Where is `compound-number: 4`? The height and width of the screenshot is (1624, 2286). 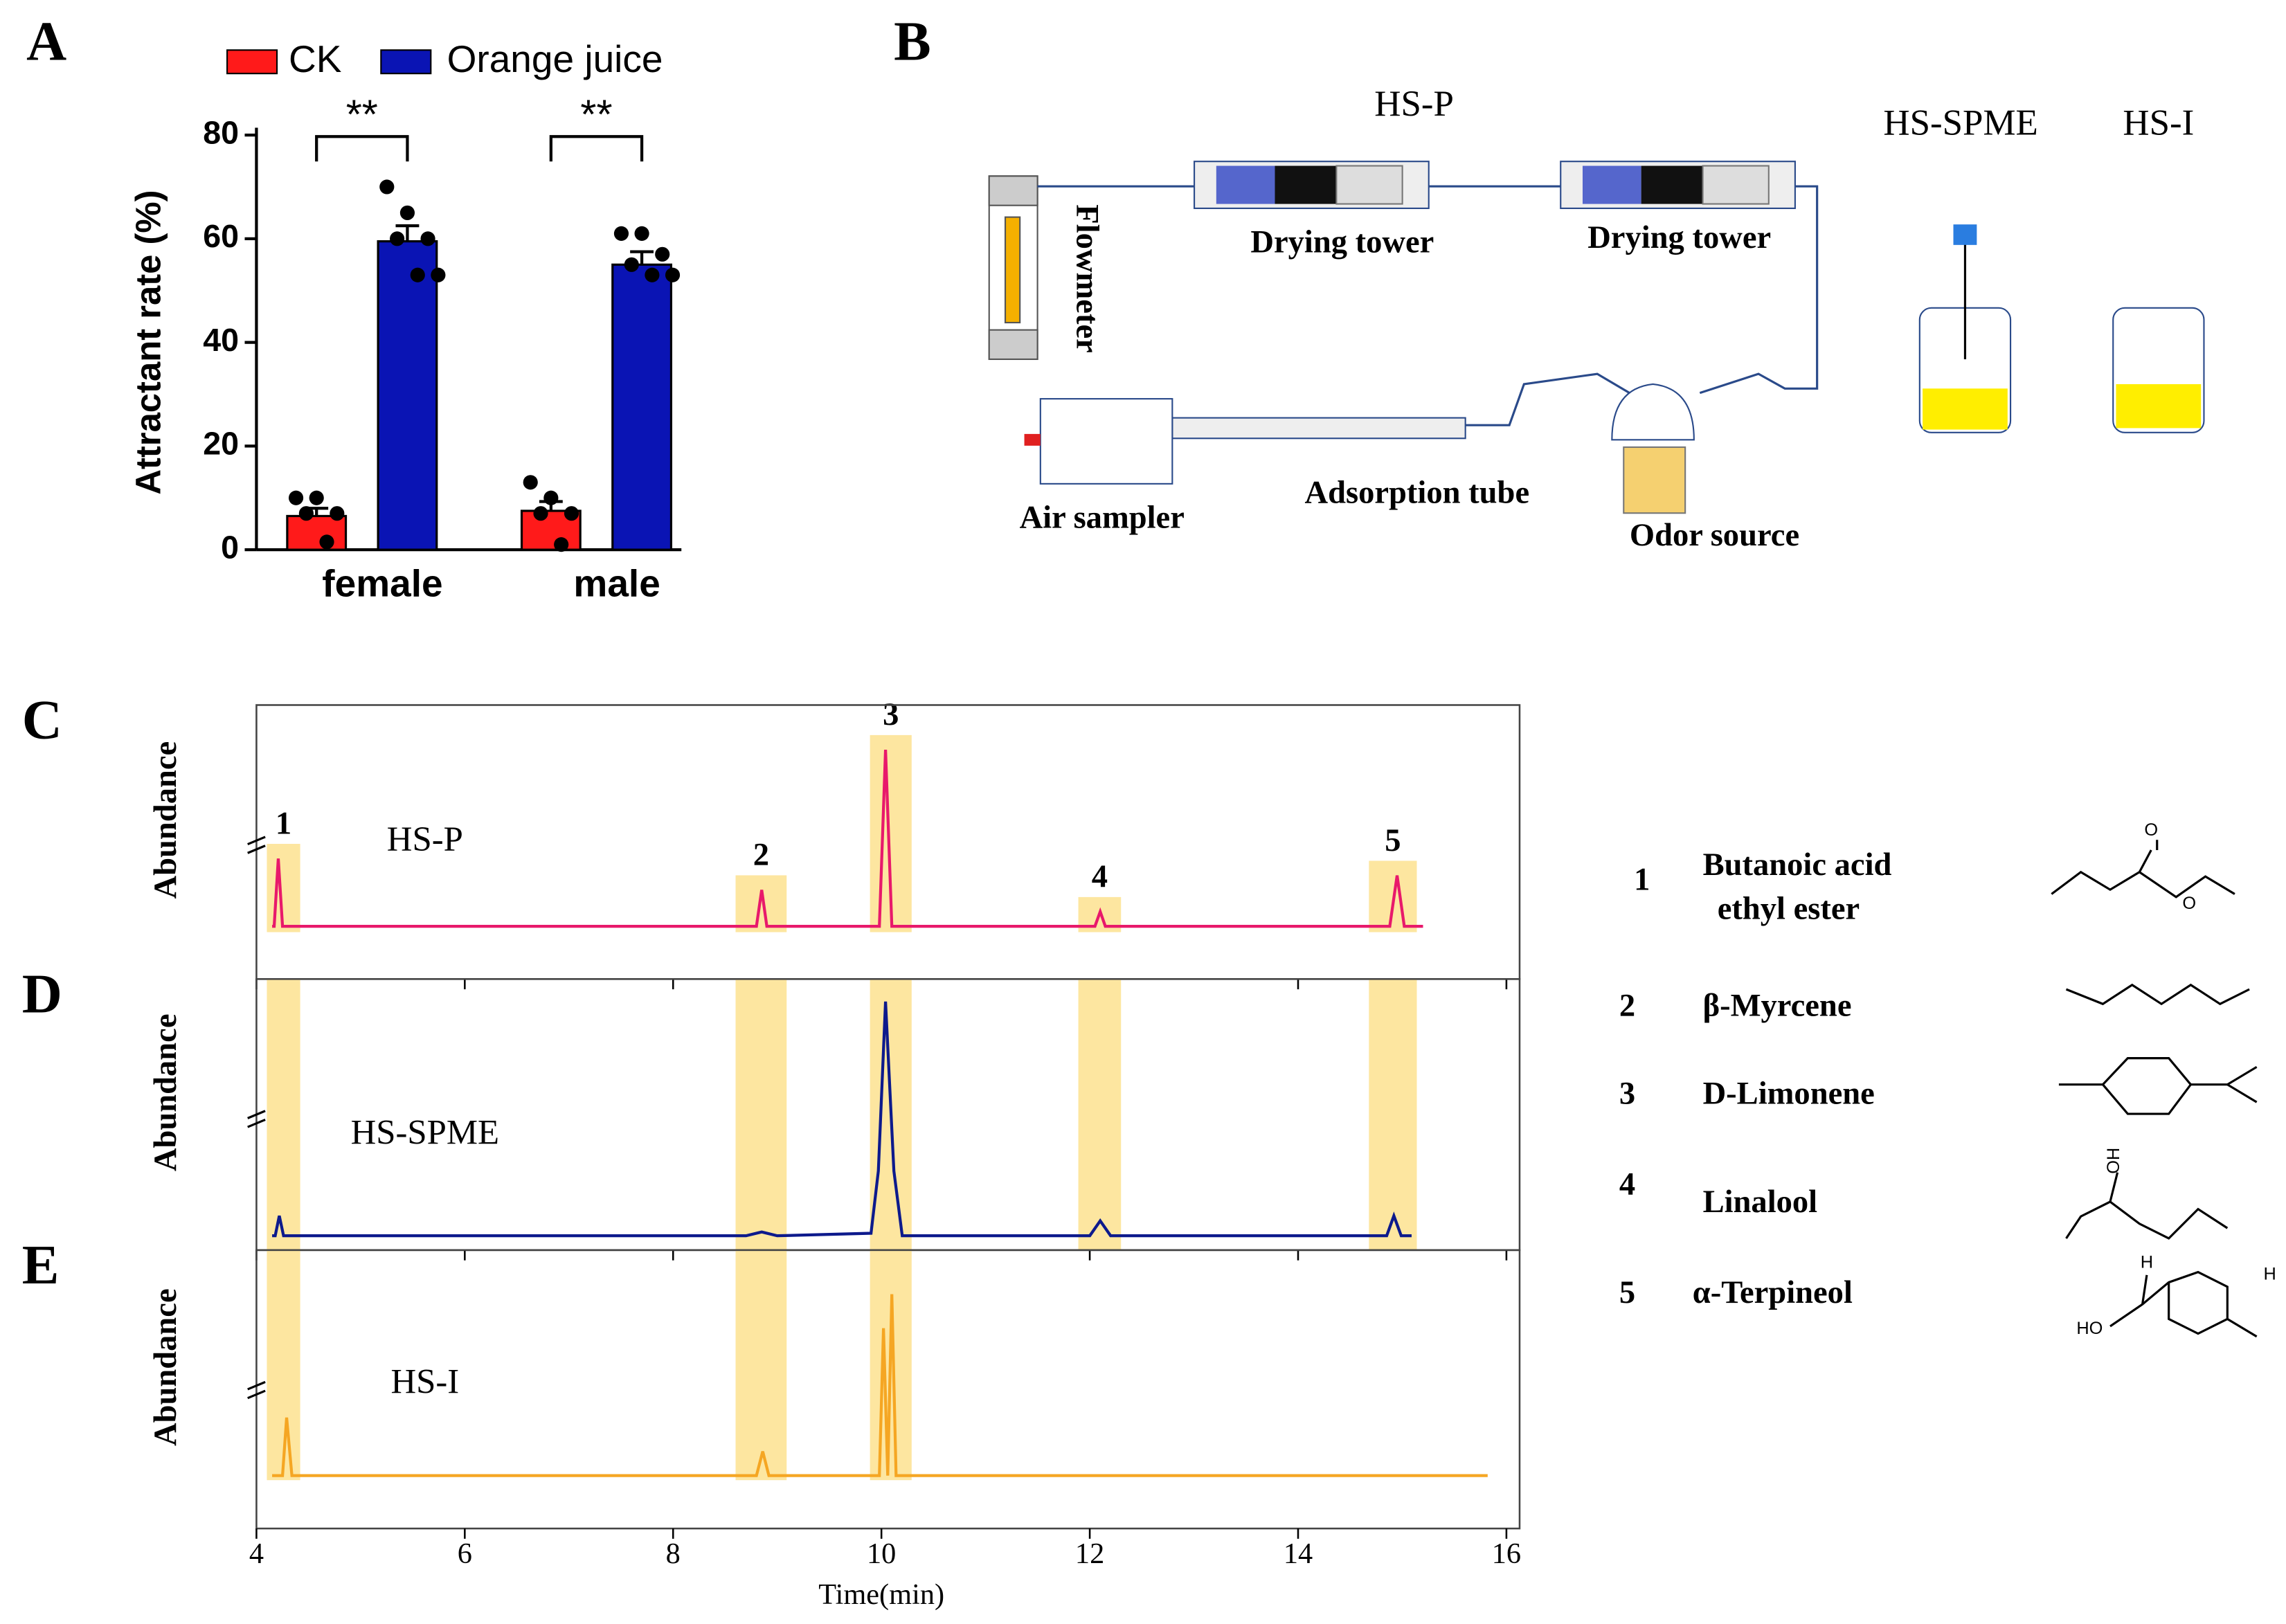 compound-number: 4 is located at coordinates (1627, 1184).